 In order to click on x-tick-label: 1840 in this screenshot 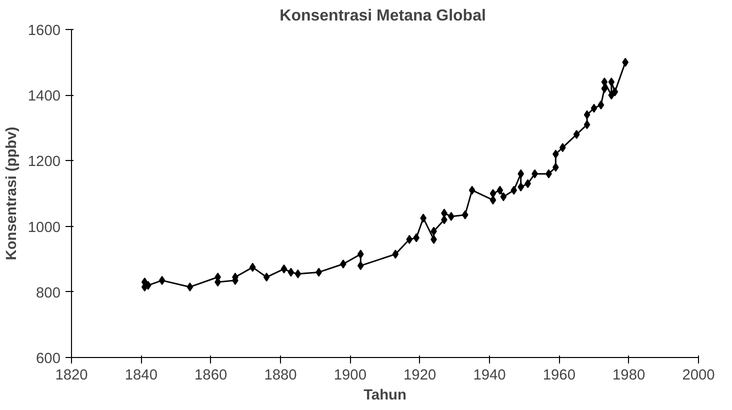, I will do `click(141, 376)`.